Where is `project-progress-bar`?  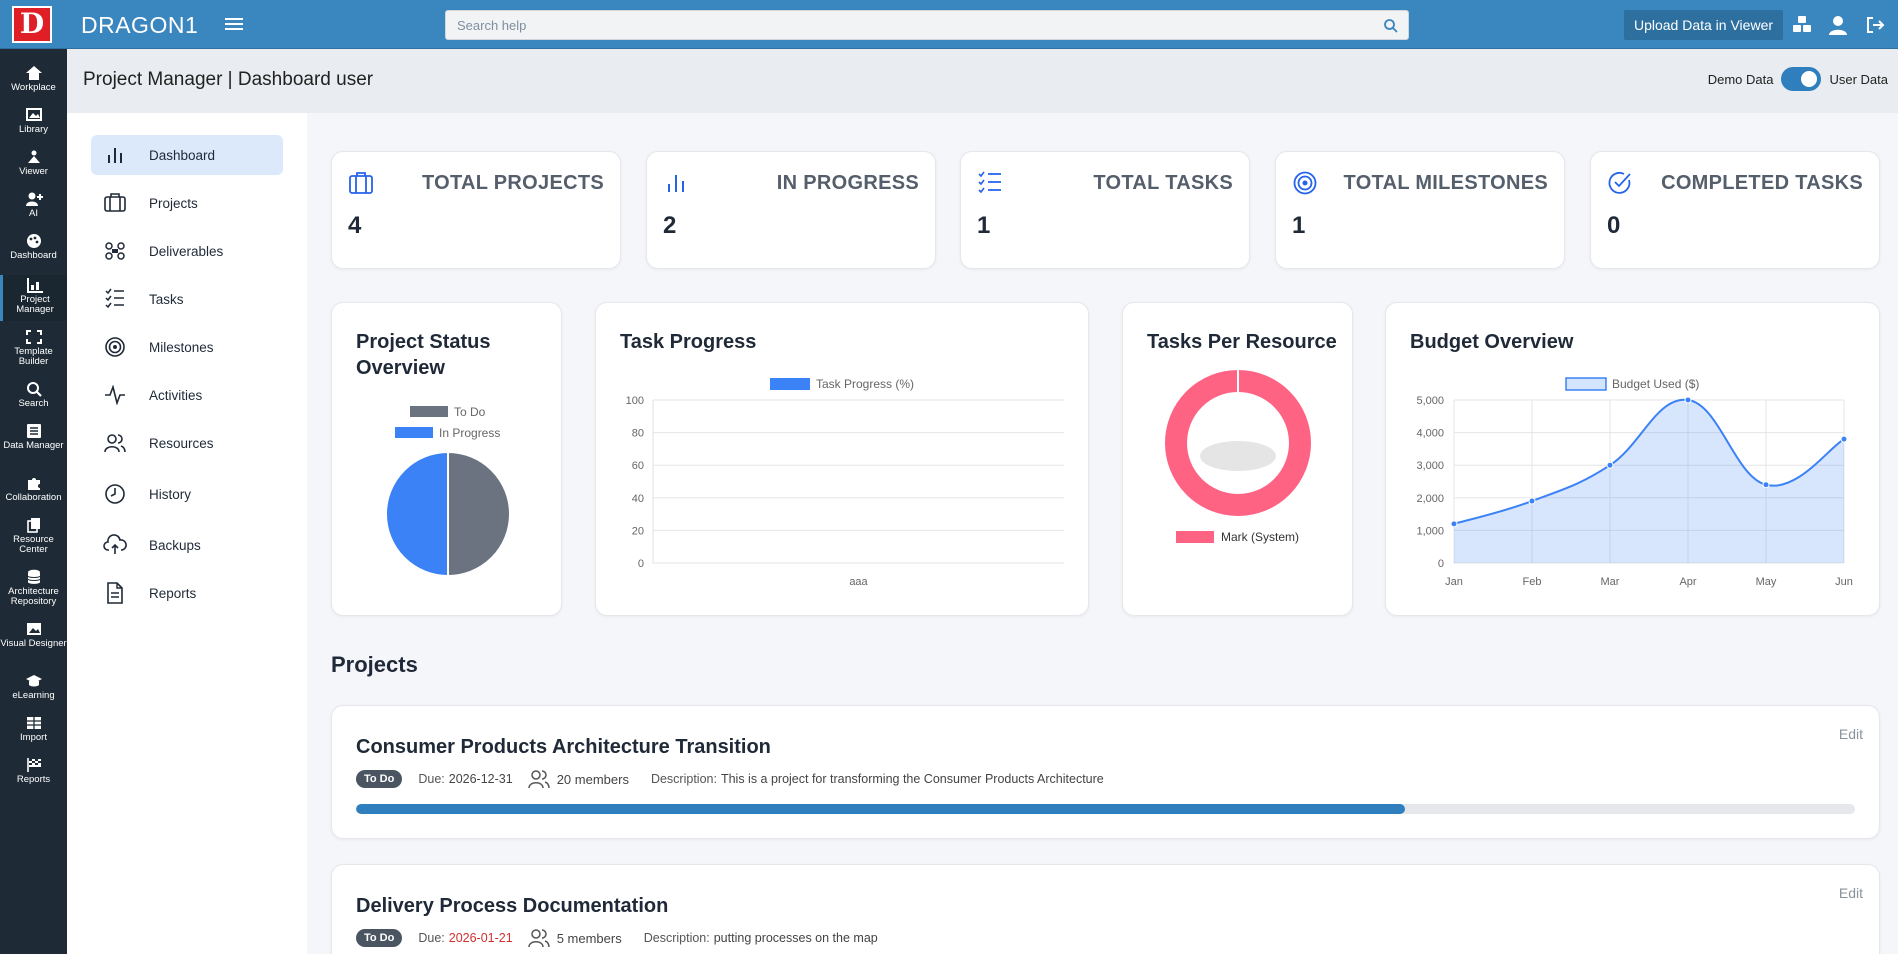
project-progress-bar is located at coordinates (1105, 809).